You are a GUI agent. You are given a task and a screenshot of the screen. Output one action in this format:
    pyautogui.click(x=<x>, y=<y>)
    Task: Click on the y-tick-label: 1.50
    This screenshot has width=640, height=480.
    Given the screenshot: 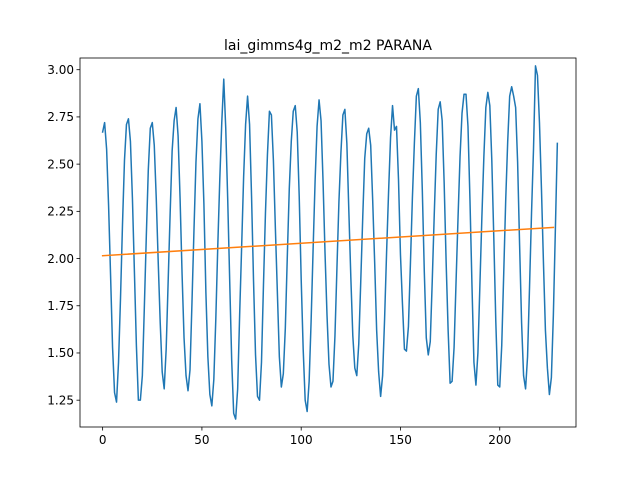 What is the action you would take?
    pyautogui.click(x=60, y=353)
    